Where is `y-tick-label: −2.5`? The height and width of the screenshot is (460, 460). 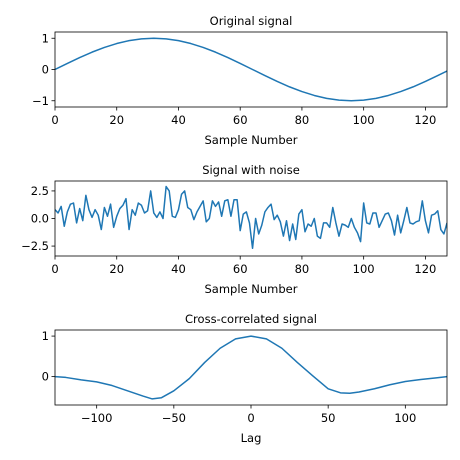
y-tick-label: −2.5 is located at coordinates (35, 246).